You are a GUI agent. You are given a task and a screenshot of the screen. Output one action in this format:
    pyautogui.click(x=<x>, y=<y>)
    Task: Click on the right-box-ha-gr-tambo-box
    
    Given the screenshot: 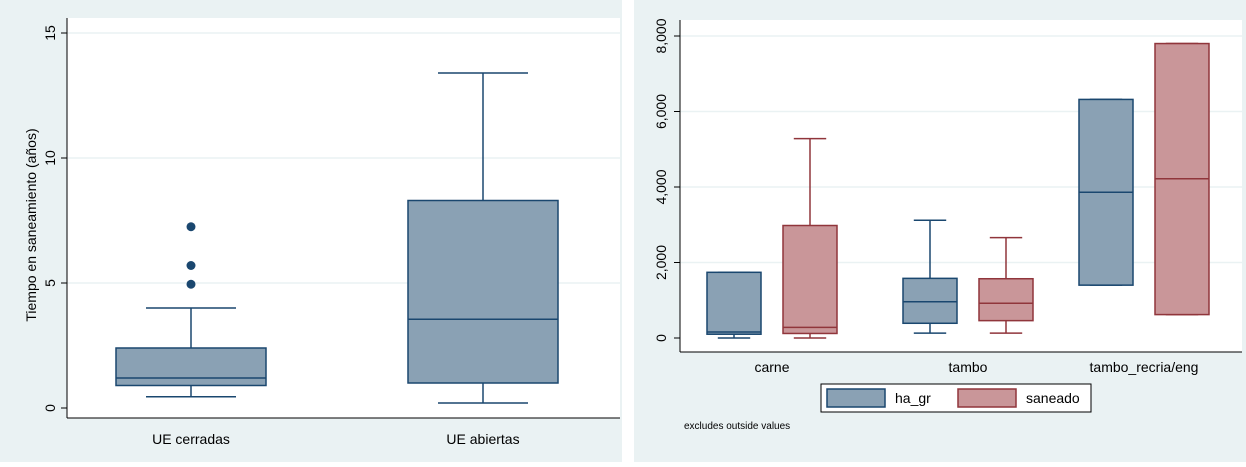 What is the action you would take?
    pyautogui.click(x=930, y=301)
    